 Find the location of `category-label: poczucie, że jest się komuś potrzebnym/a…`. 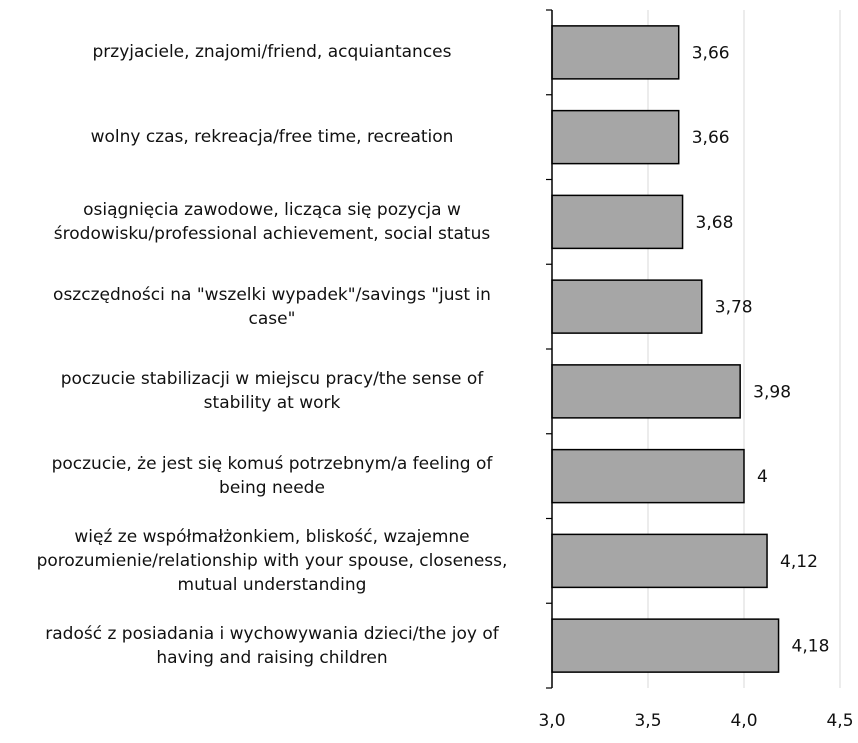

category-label: poczucie, że jest się komuś potrzebnym/a… is located at coordinates (276, 476).